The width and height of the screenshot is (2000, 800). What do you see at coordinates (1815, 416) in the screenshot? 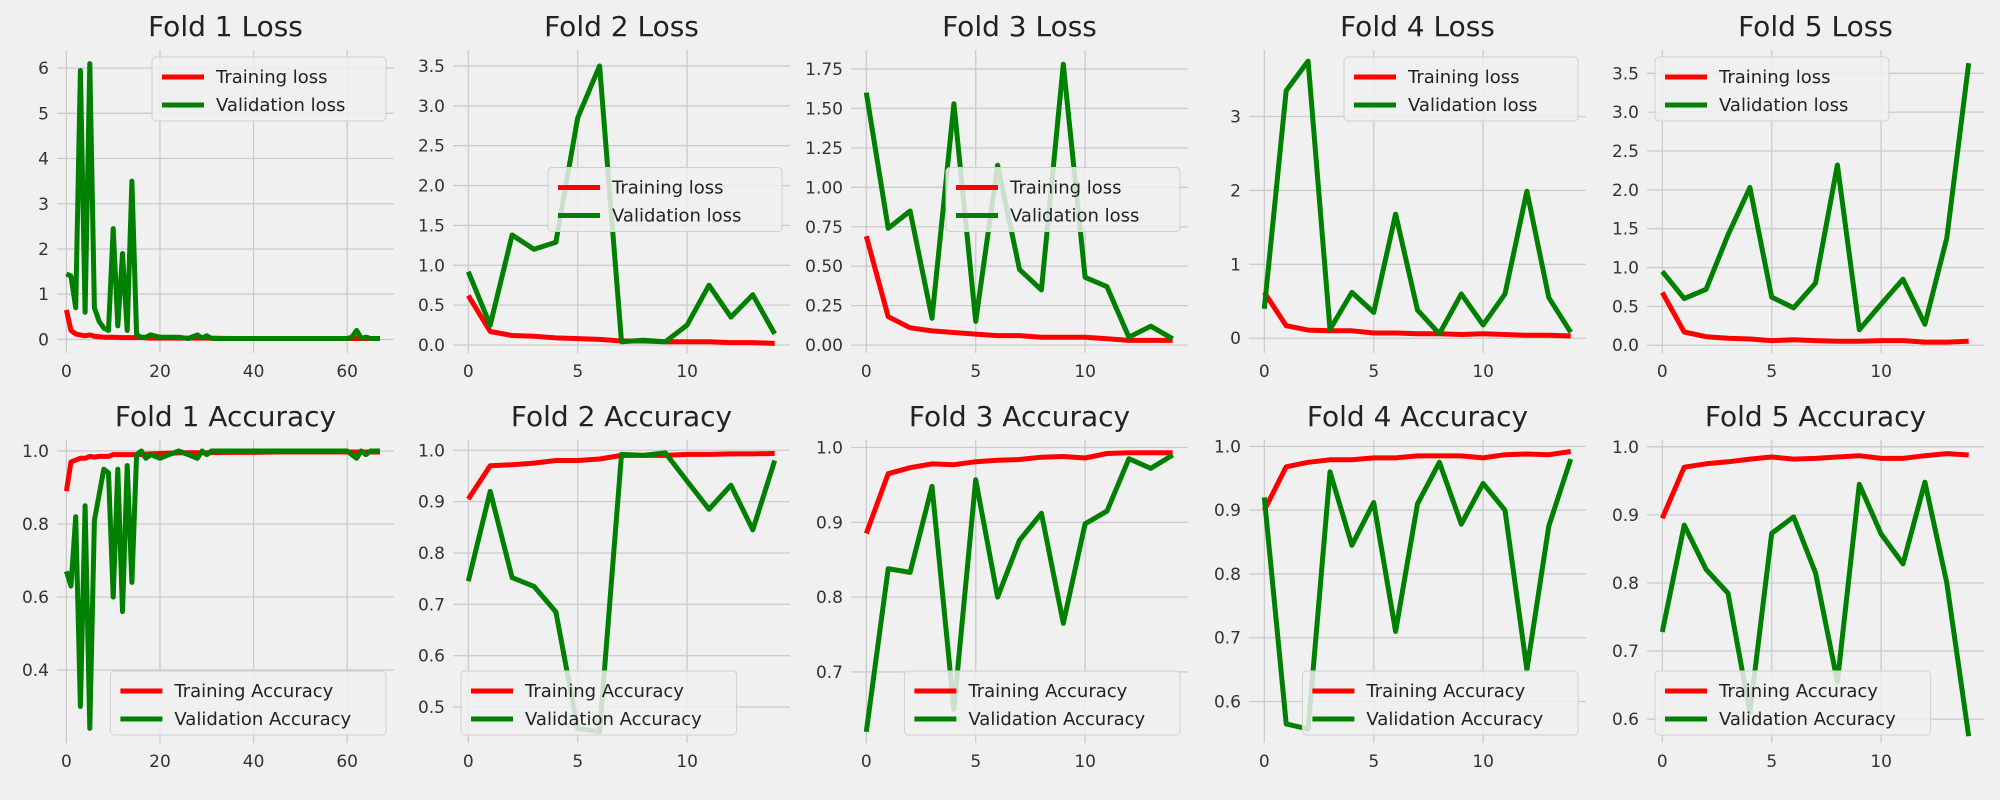
I see `chart-title: Fold 5 Accuracy` at bounding box center [1815, 416].